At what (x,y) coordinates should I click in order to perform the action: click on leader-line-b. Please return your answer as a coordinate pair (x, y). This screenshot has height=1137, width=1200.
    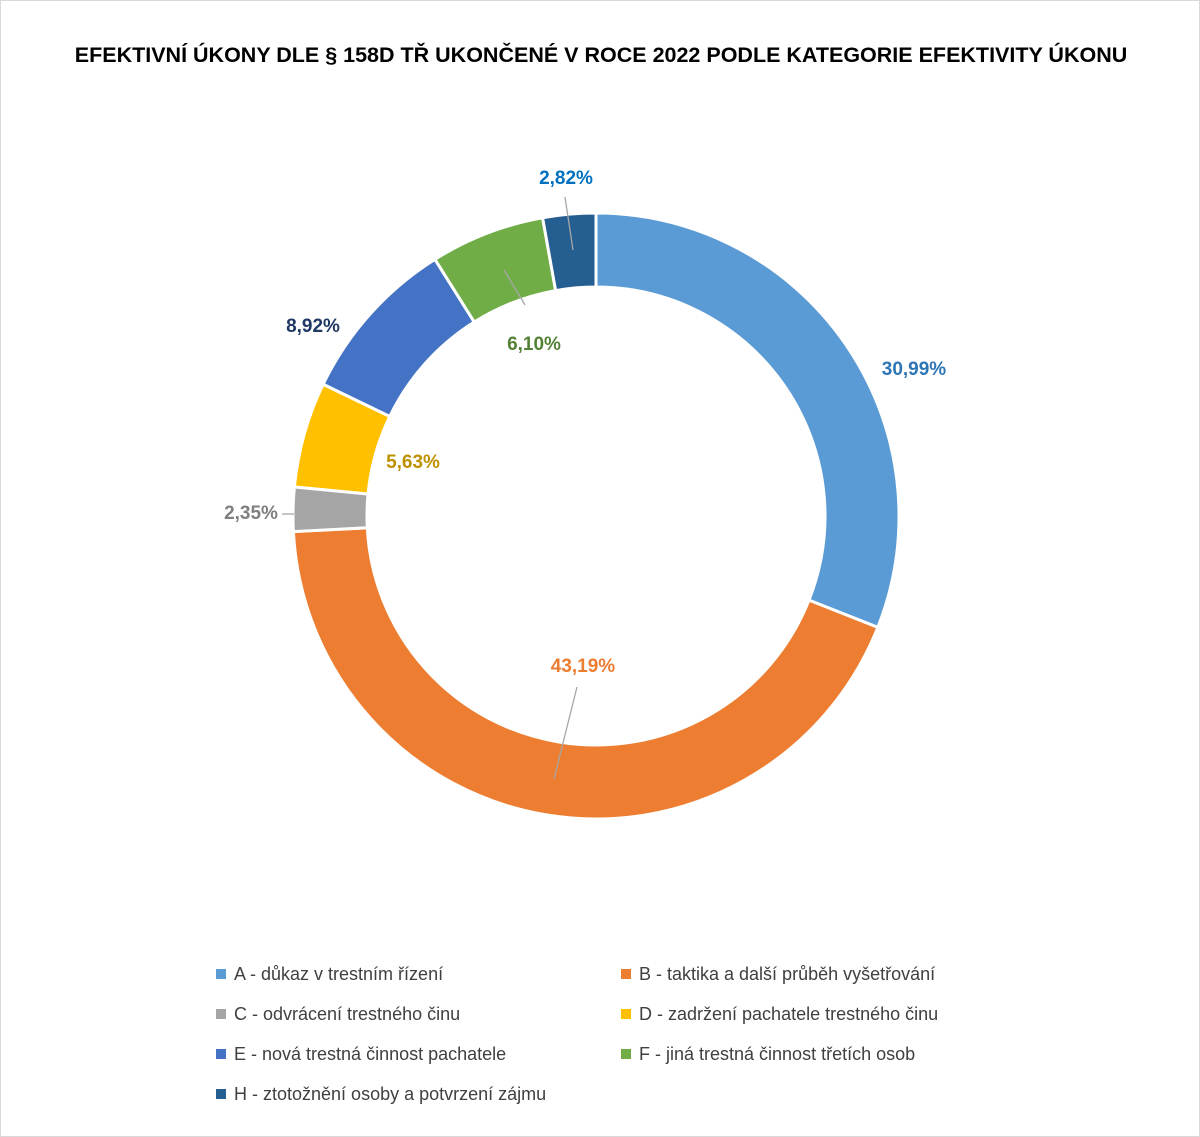
    Looking at the image, I should click on (565, 733).